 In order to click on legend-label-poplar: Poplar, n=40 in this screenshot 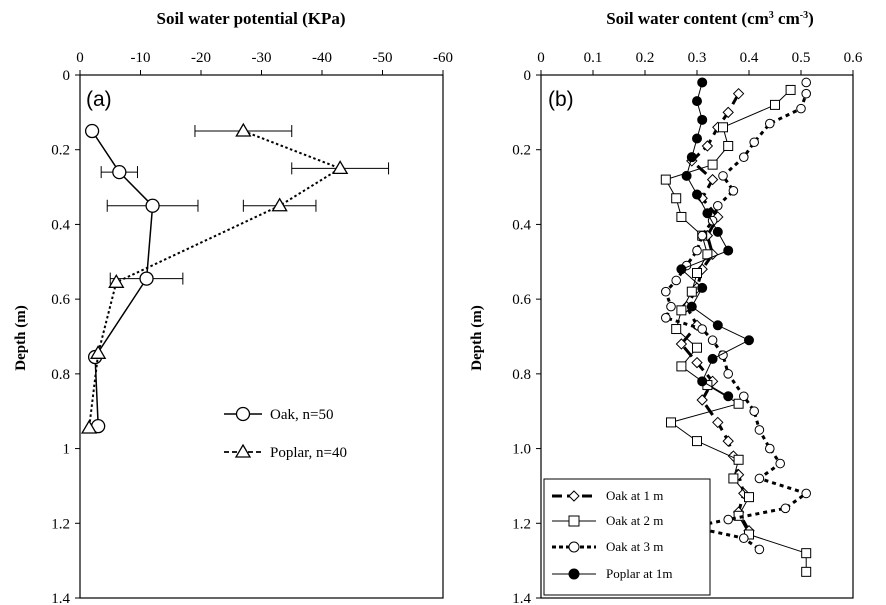, I will do `click(308, 453)`.